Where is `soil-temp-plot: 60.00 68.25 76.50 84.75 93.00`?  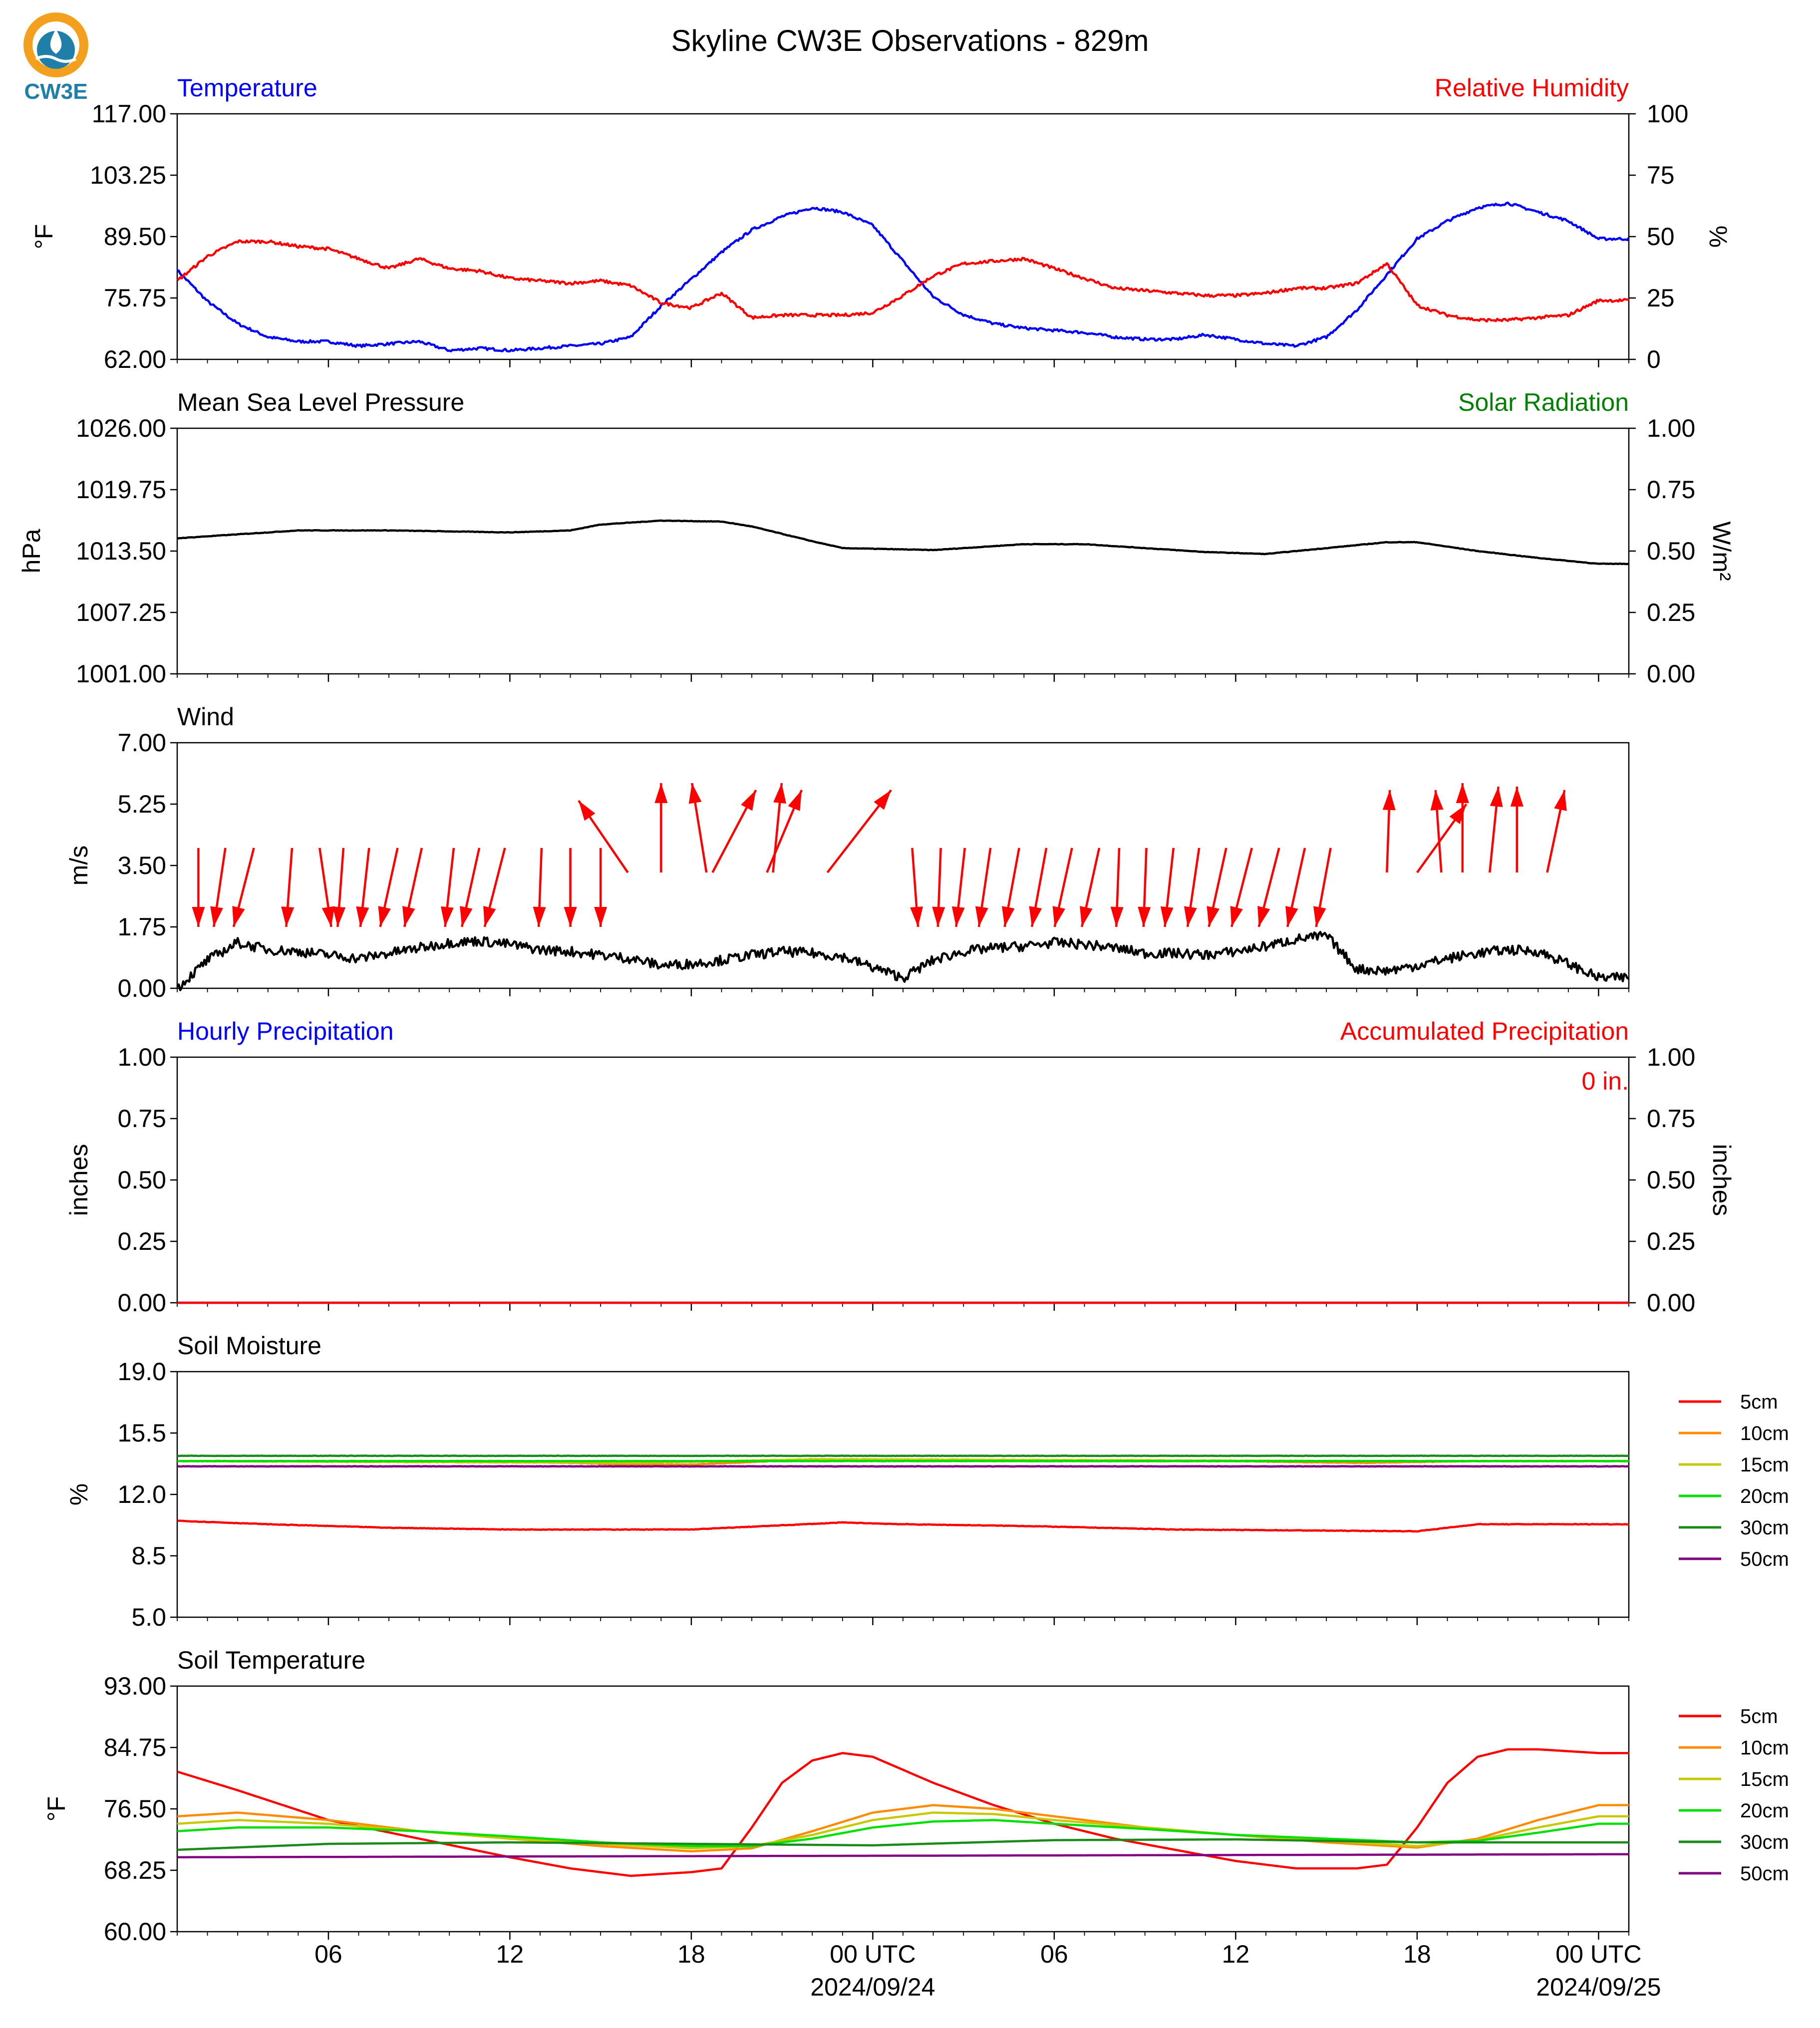 soil-temp-plot: 60.00 68.25 76.50 84.75 93.00 is located at coordinates (867, 1809).